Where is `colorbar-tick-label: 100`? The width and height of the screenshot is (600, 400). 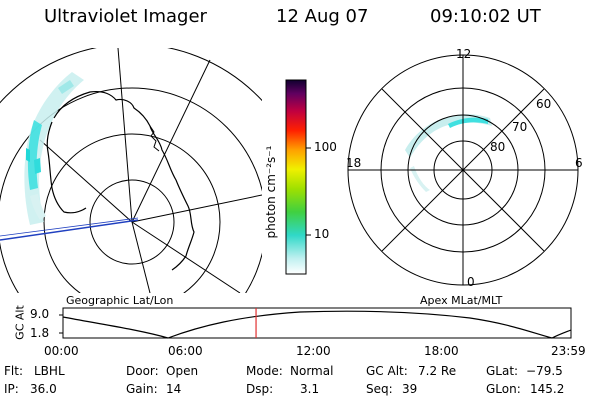 colorbar-tick-label: 100 is located at coordinates (325, 147).